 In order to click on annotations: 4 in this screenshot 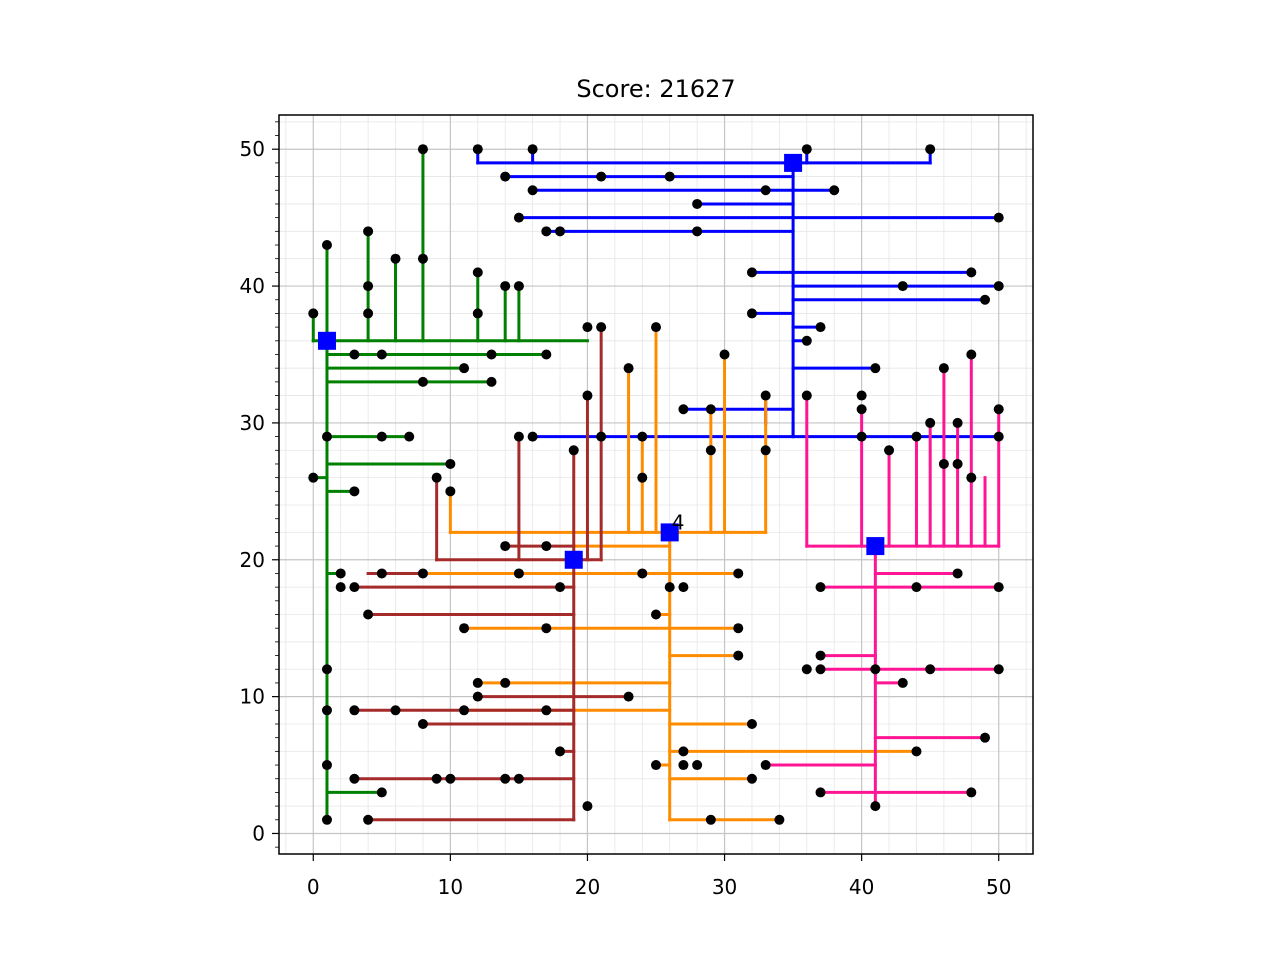, I will do `click(678, 522)`.